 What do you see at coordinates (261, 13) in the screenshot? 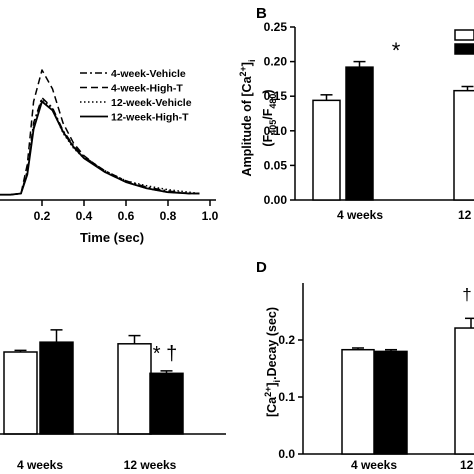
I see `panel-b-label: B` at bounding box center [261, 13].